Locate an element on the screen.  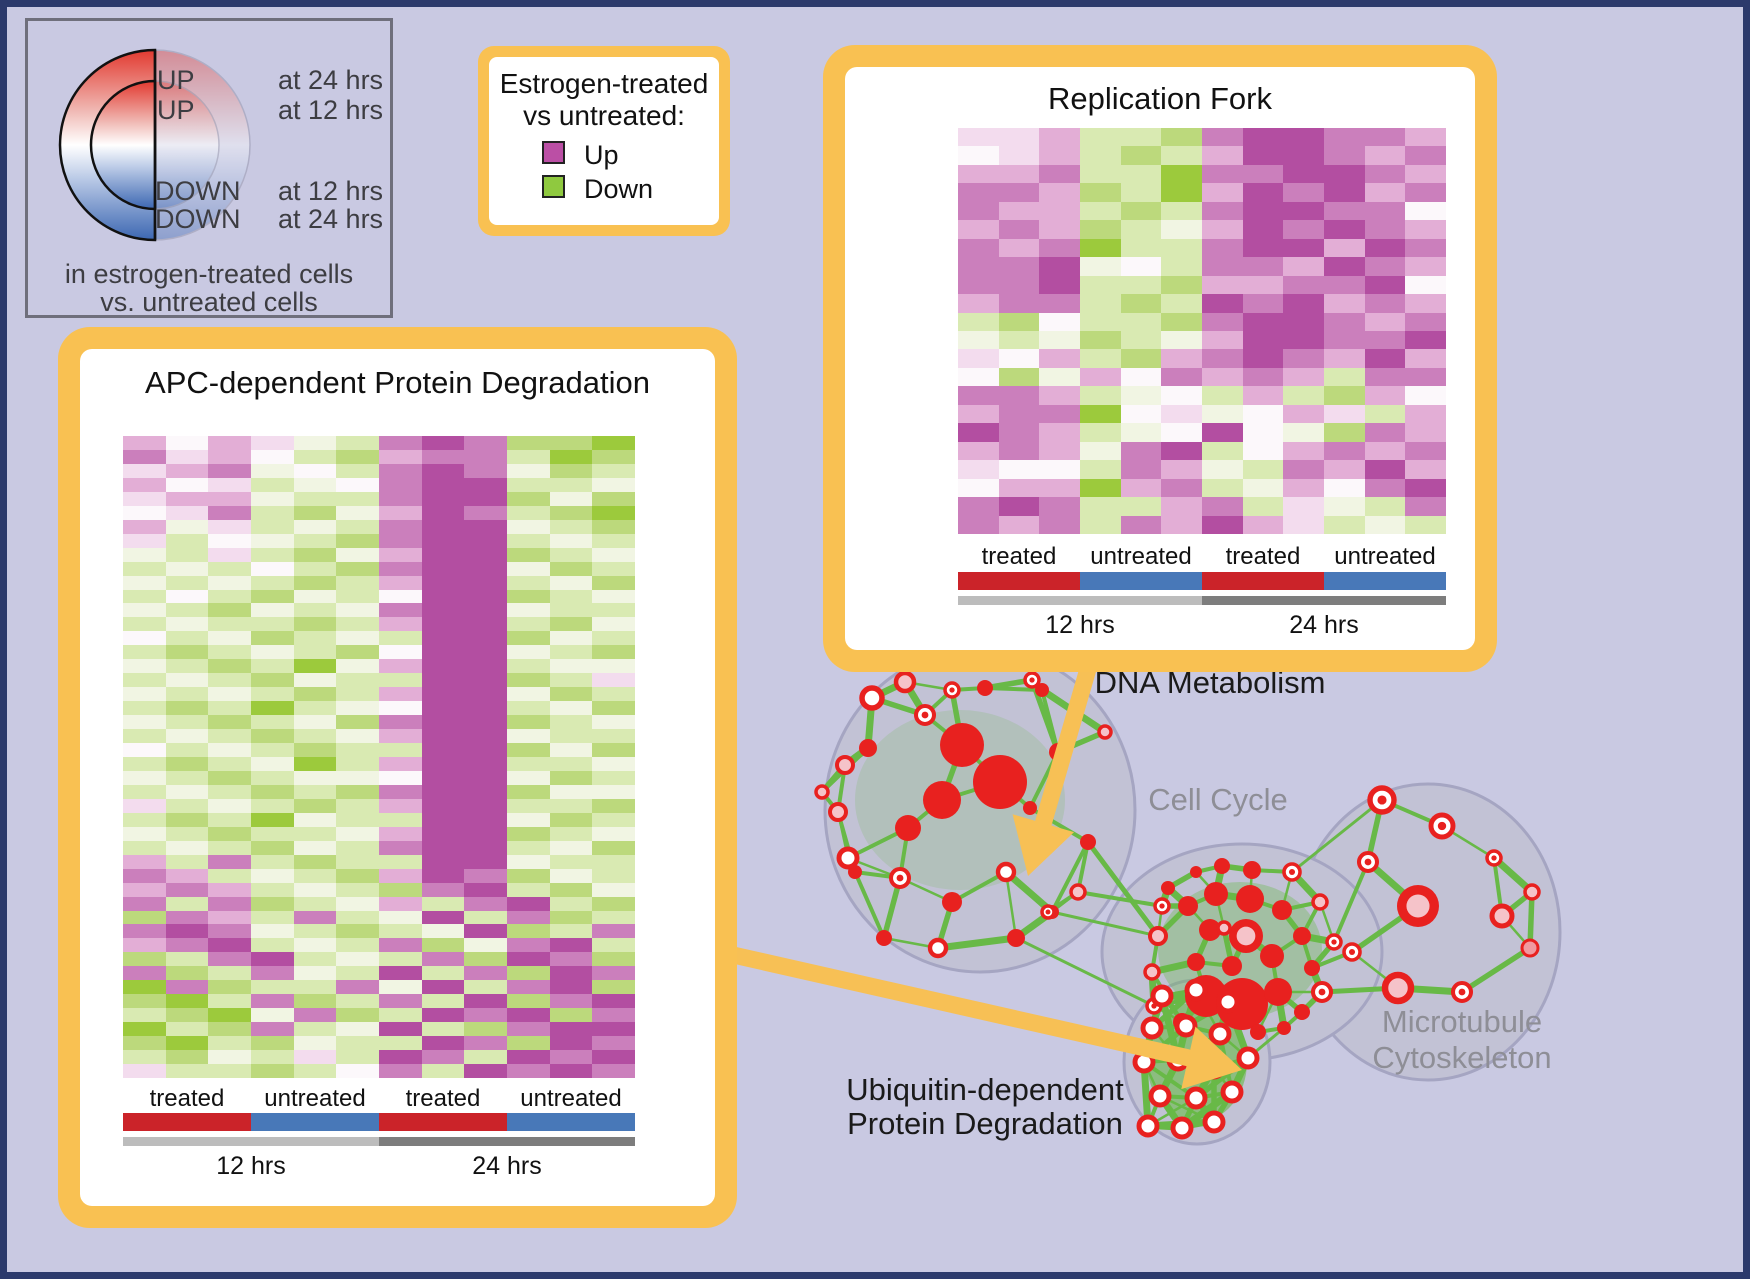
time-bar-24hrs is located at coordinates (507, 1141).